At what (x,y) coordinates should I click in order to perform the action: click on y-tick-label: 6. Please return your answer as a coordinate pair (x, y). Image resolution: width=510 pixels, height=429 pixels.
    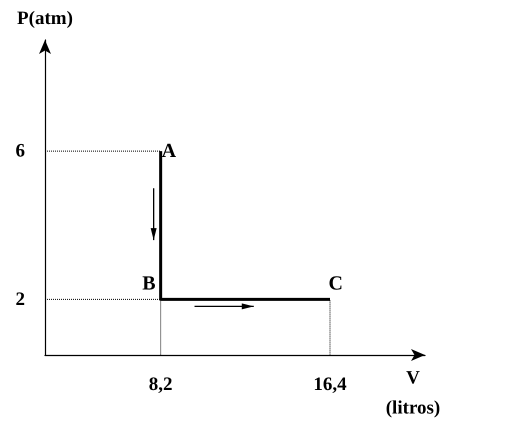
    Looking at the image, I should click on (20, 151).